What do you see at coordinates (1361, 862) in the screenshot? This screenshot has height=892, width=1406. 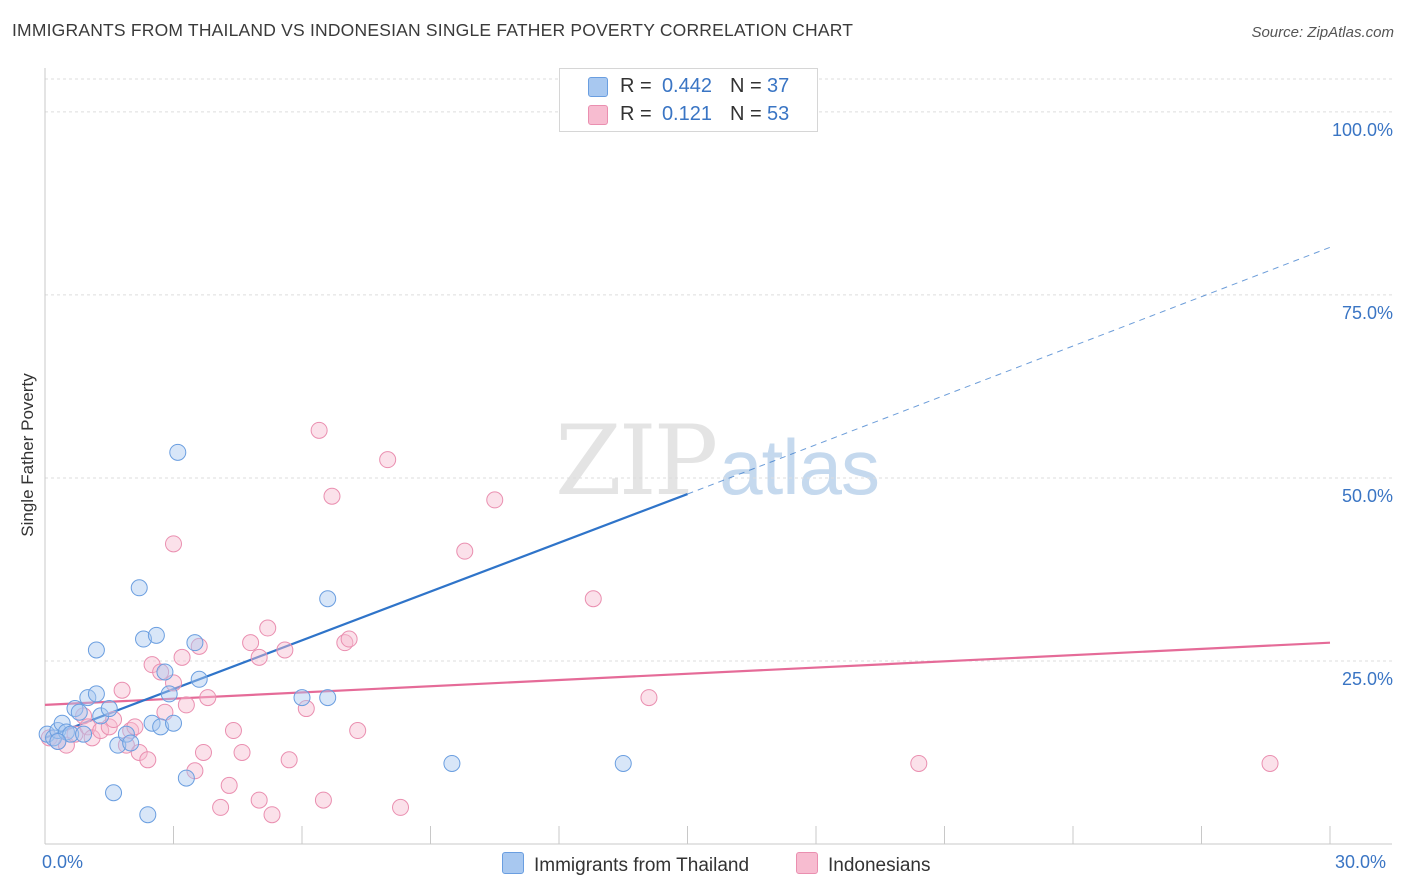 I see `x-tick-label-max: 30.0%` at bounding box center [1361, 862].